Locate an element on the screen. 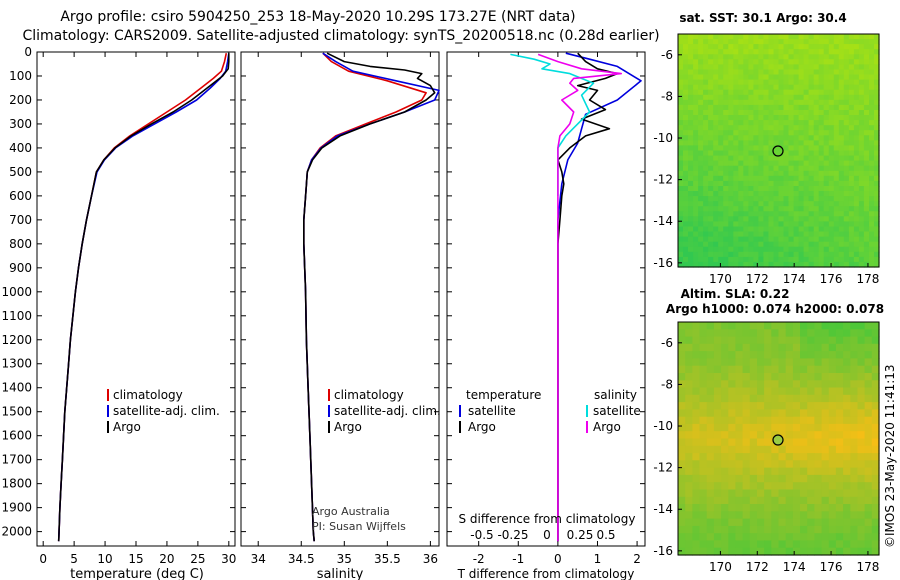  lon-tick-label: 170 is located at coordinates (720, 567).